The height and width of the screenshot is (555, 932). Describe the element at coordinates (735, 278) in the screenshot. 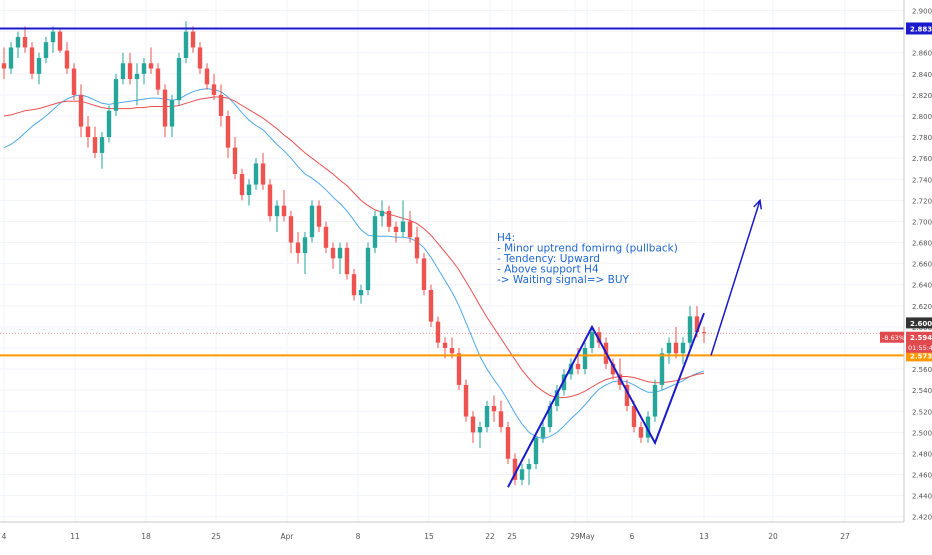

I see `forecast-arrow` at that location.